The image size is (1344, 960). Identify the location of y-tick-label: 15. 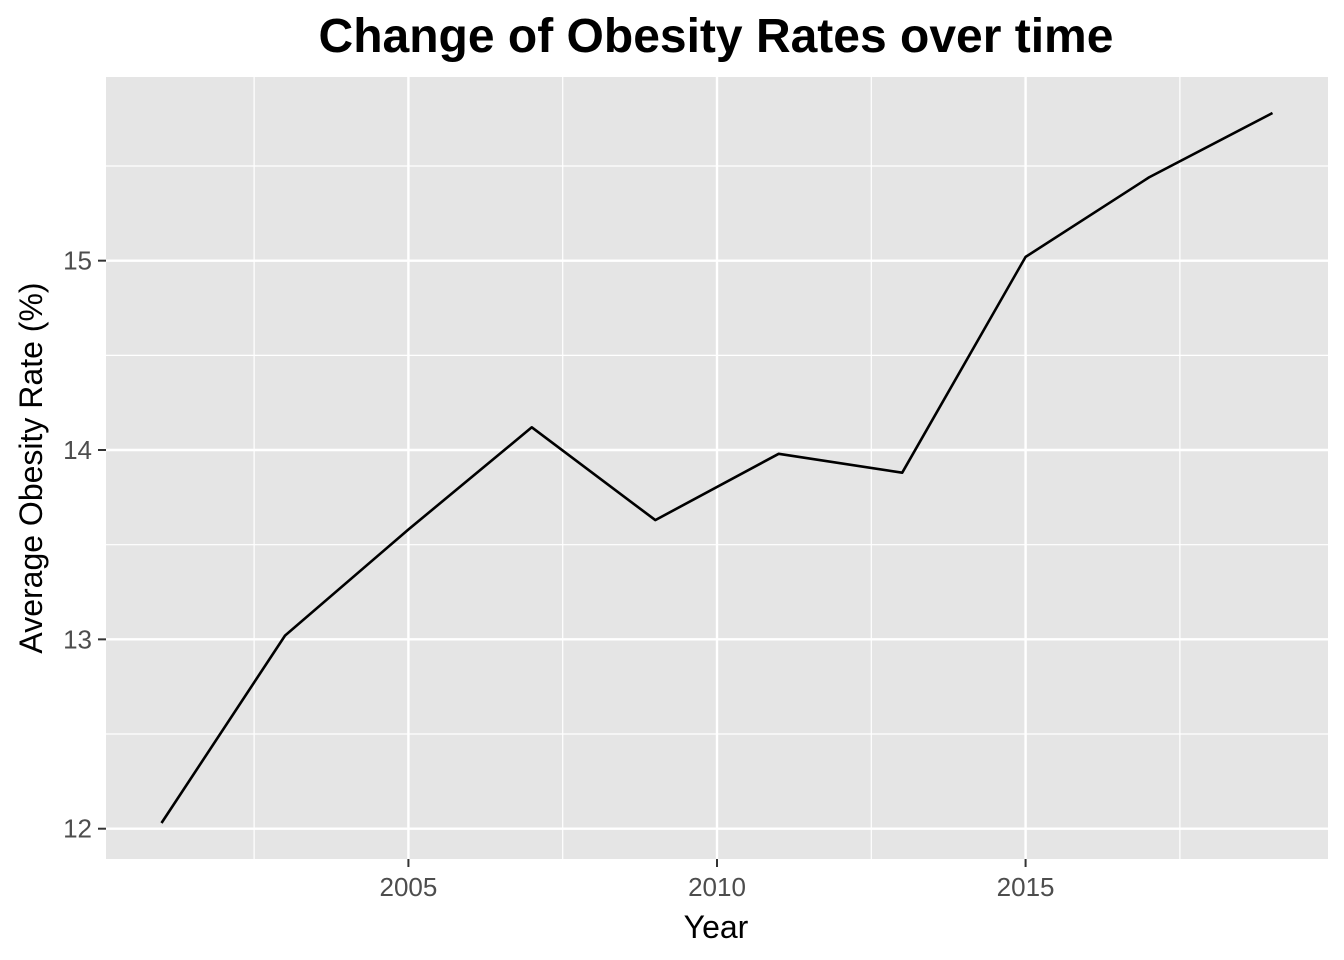
(77, 261).